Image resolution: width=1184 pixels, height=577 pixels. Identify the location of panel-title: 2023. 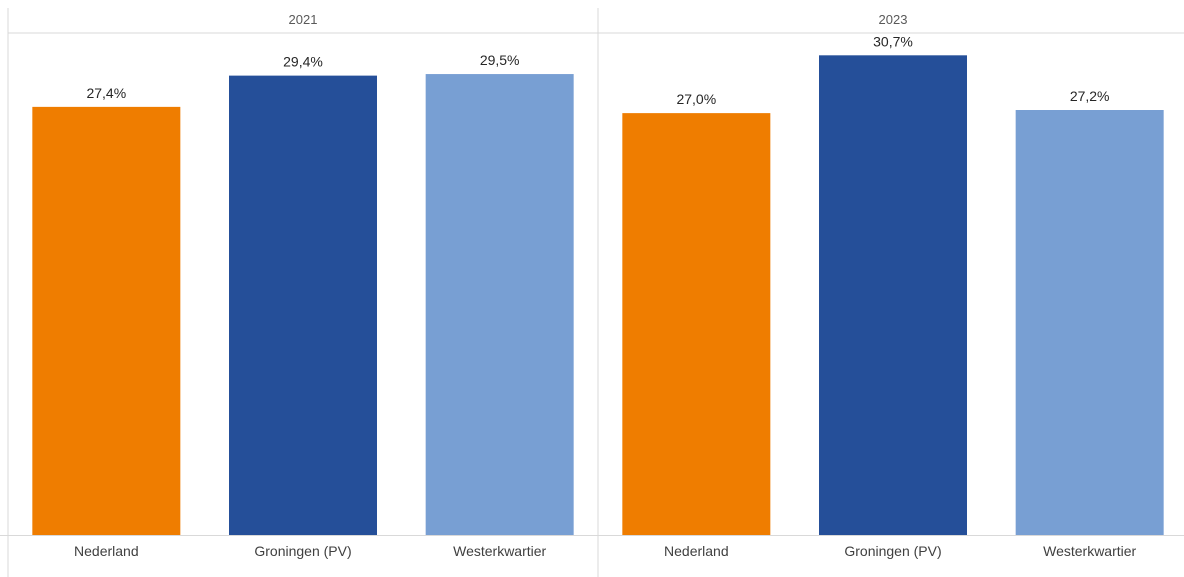
(893, 19).